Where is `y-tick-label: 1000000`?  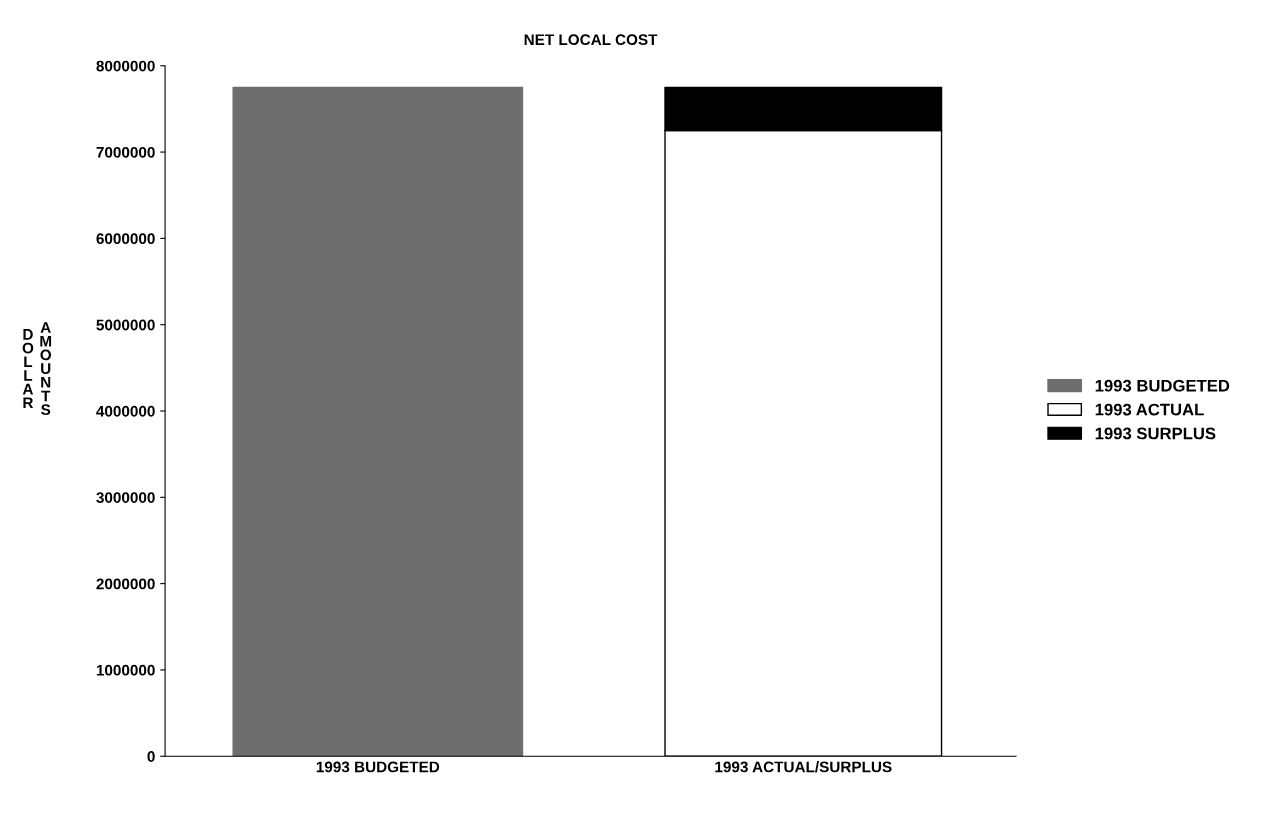
y-tick-label: 1000000 is located at coordinates (125, 670).